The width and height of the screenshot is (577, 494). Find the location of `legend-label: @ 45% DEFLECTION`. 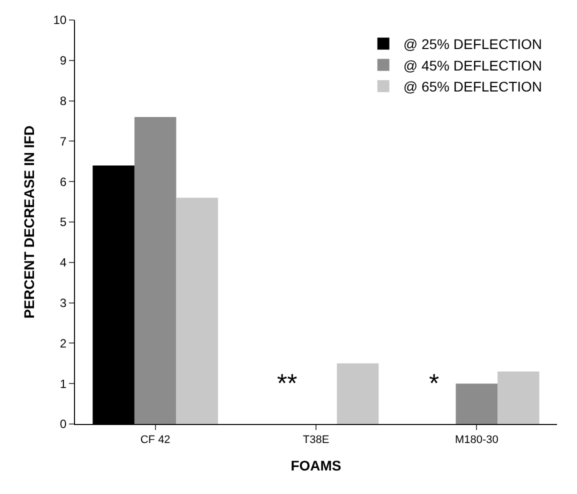

legend-label: @ 45% DEFLECTION is located at coordinates (472, 65).